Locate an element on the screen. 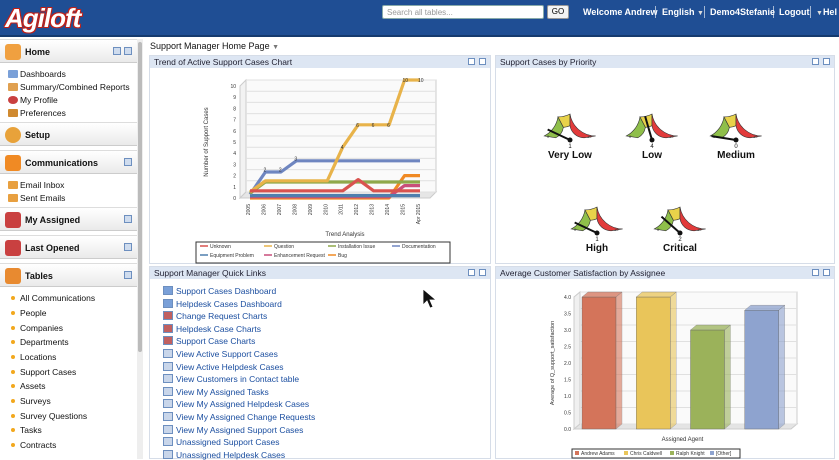 Image resolution: width=839 pixels, height=460 pixels. sidebar-item-sent-emails: Sent Emails is located at coordinates (36, 198).